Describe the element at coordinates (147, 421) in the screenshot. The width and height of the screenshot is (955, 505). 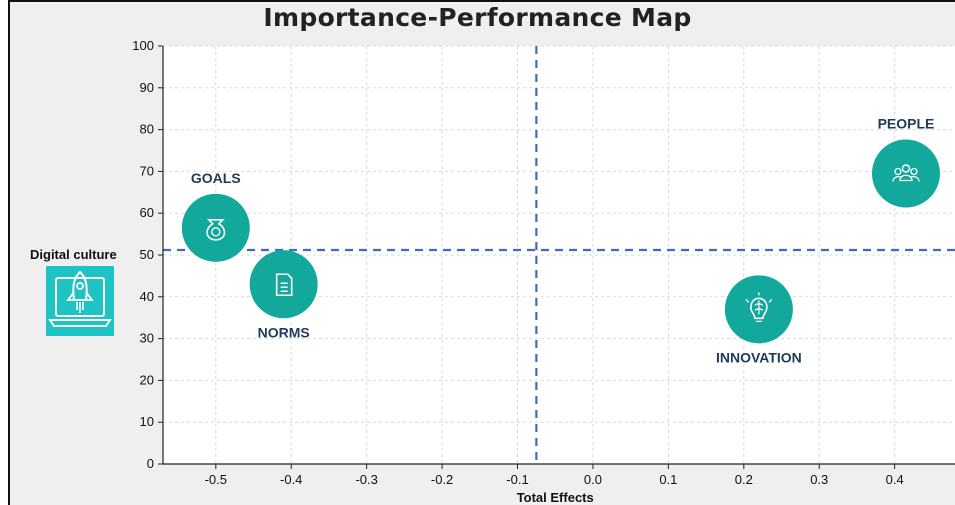
I see `y-tick-label: 10` at that location.